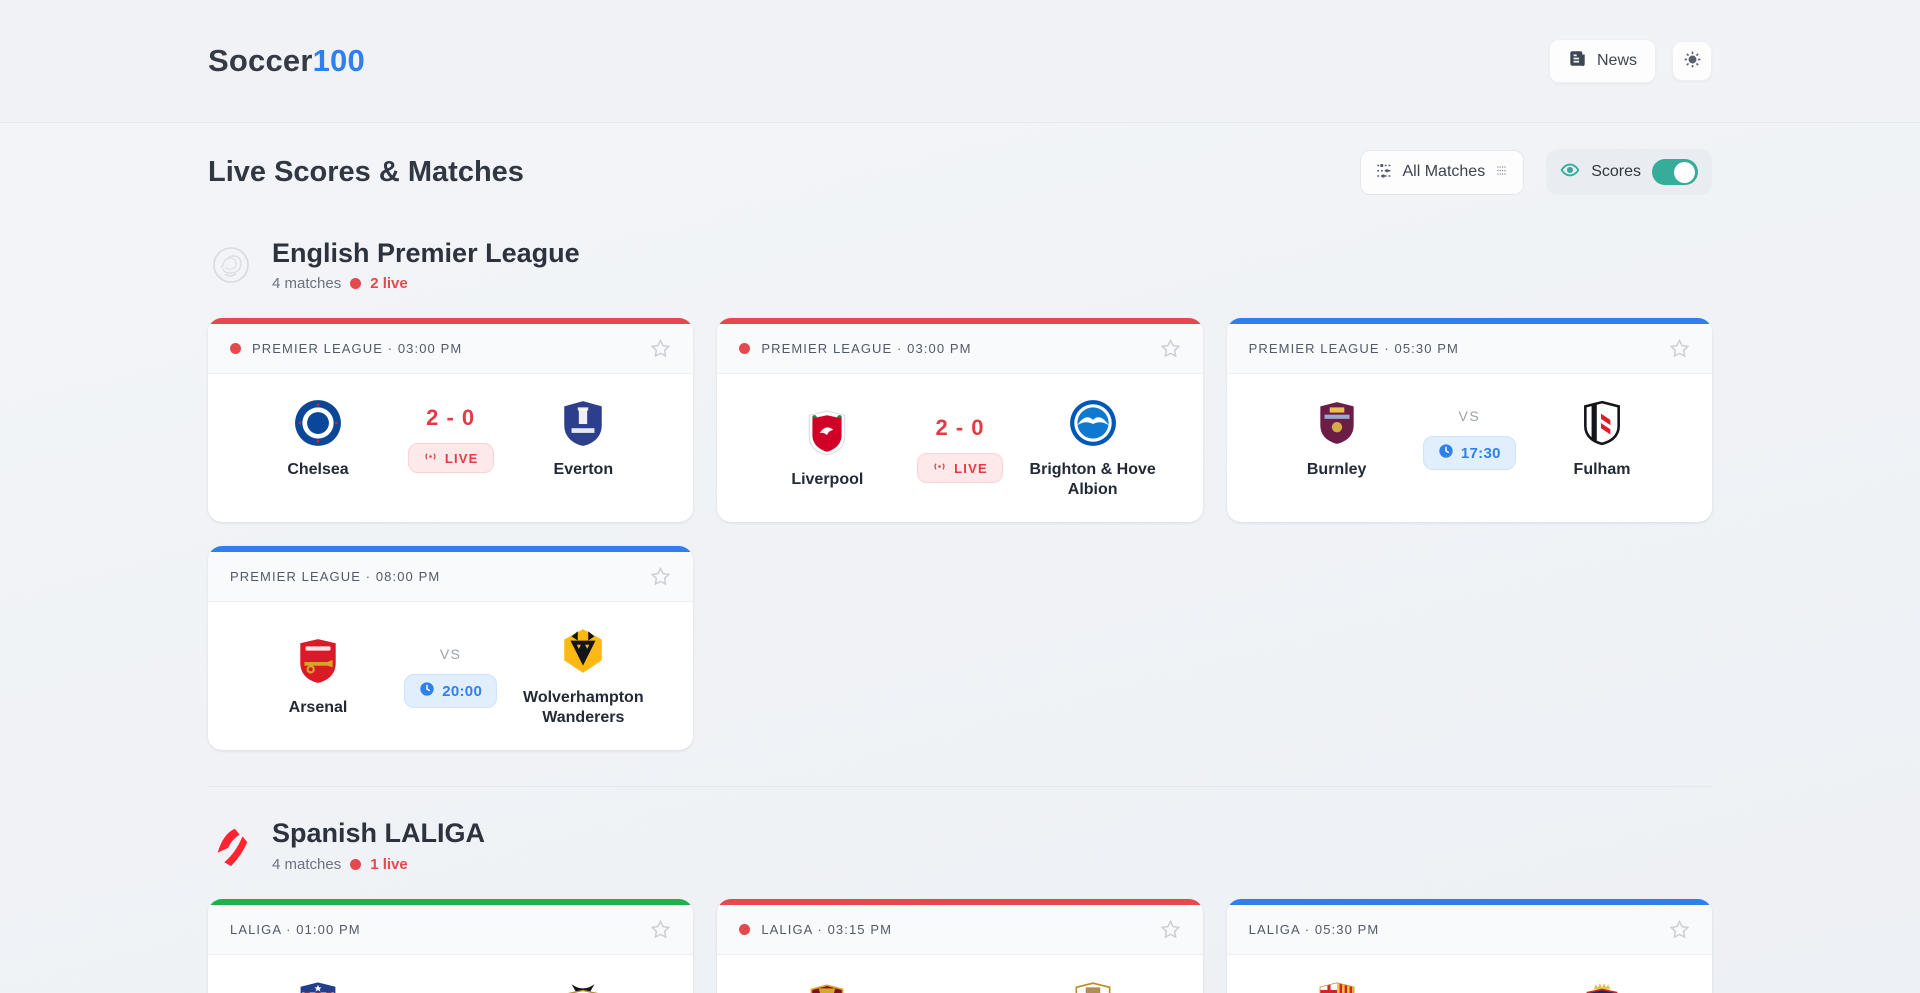 The height and width of the screenshot is (993, 1920). I want to click on away-team-name: Fulham, so click(1602, 470).